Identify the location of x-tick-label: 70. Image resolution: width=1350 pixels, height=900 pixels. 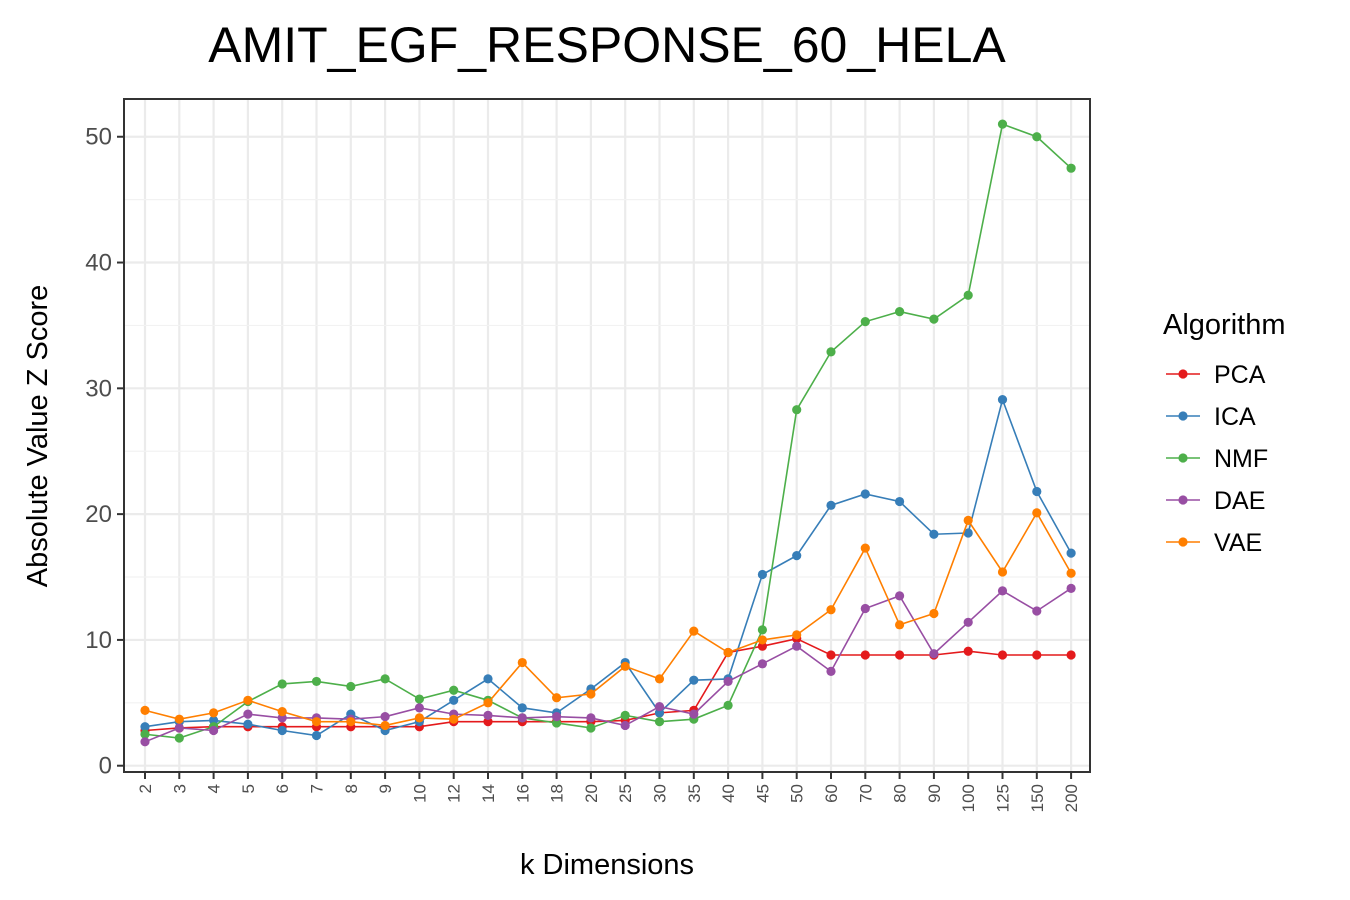
(865, 793).